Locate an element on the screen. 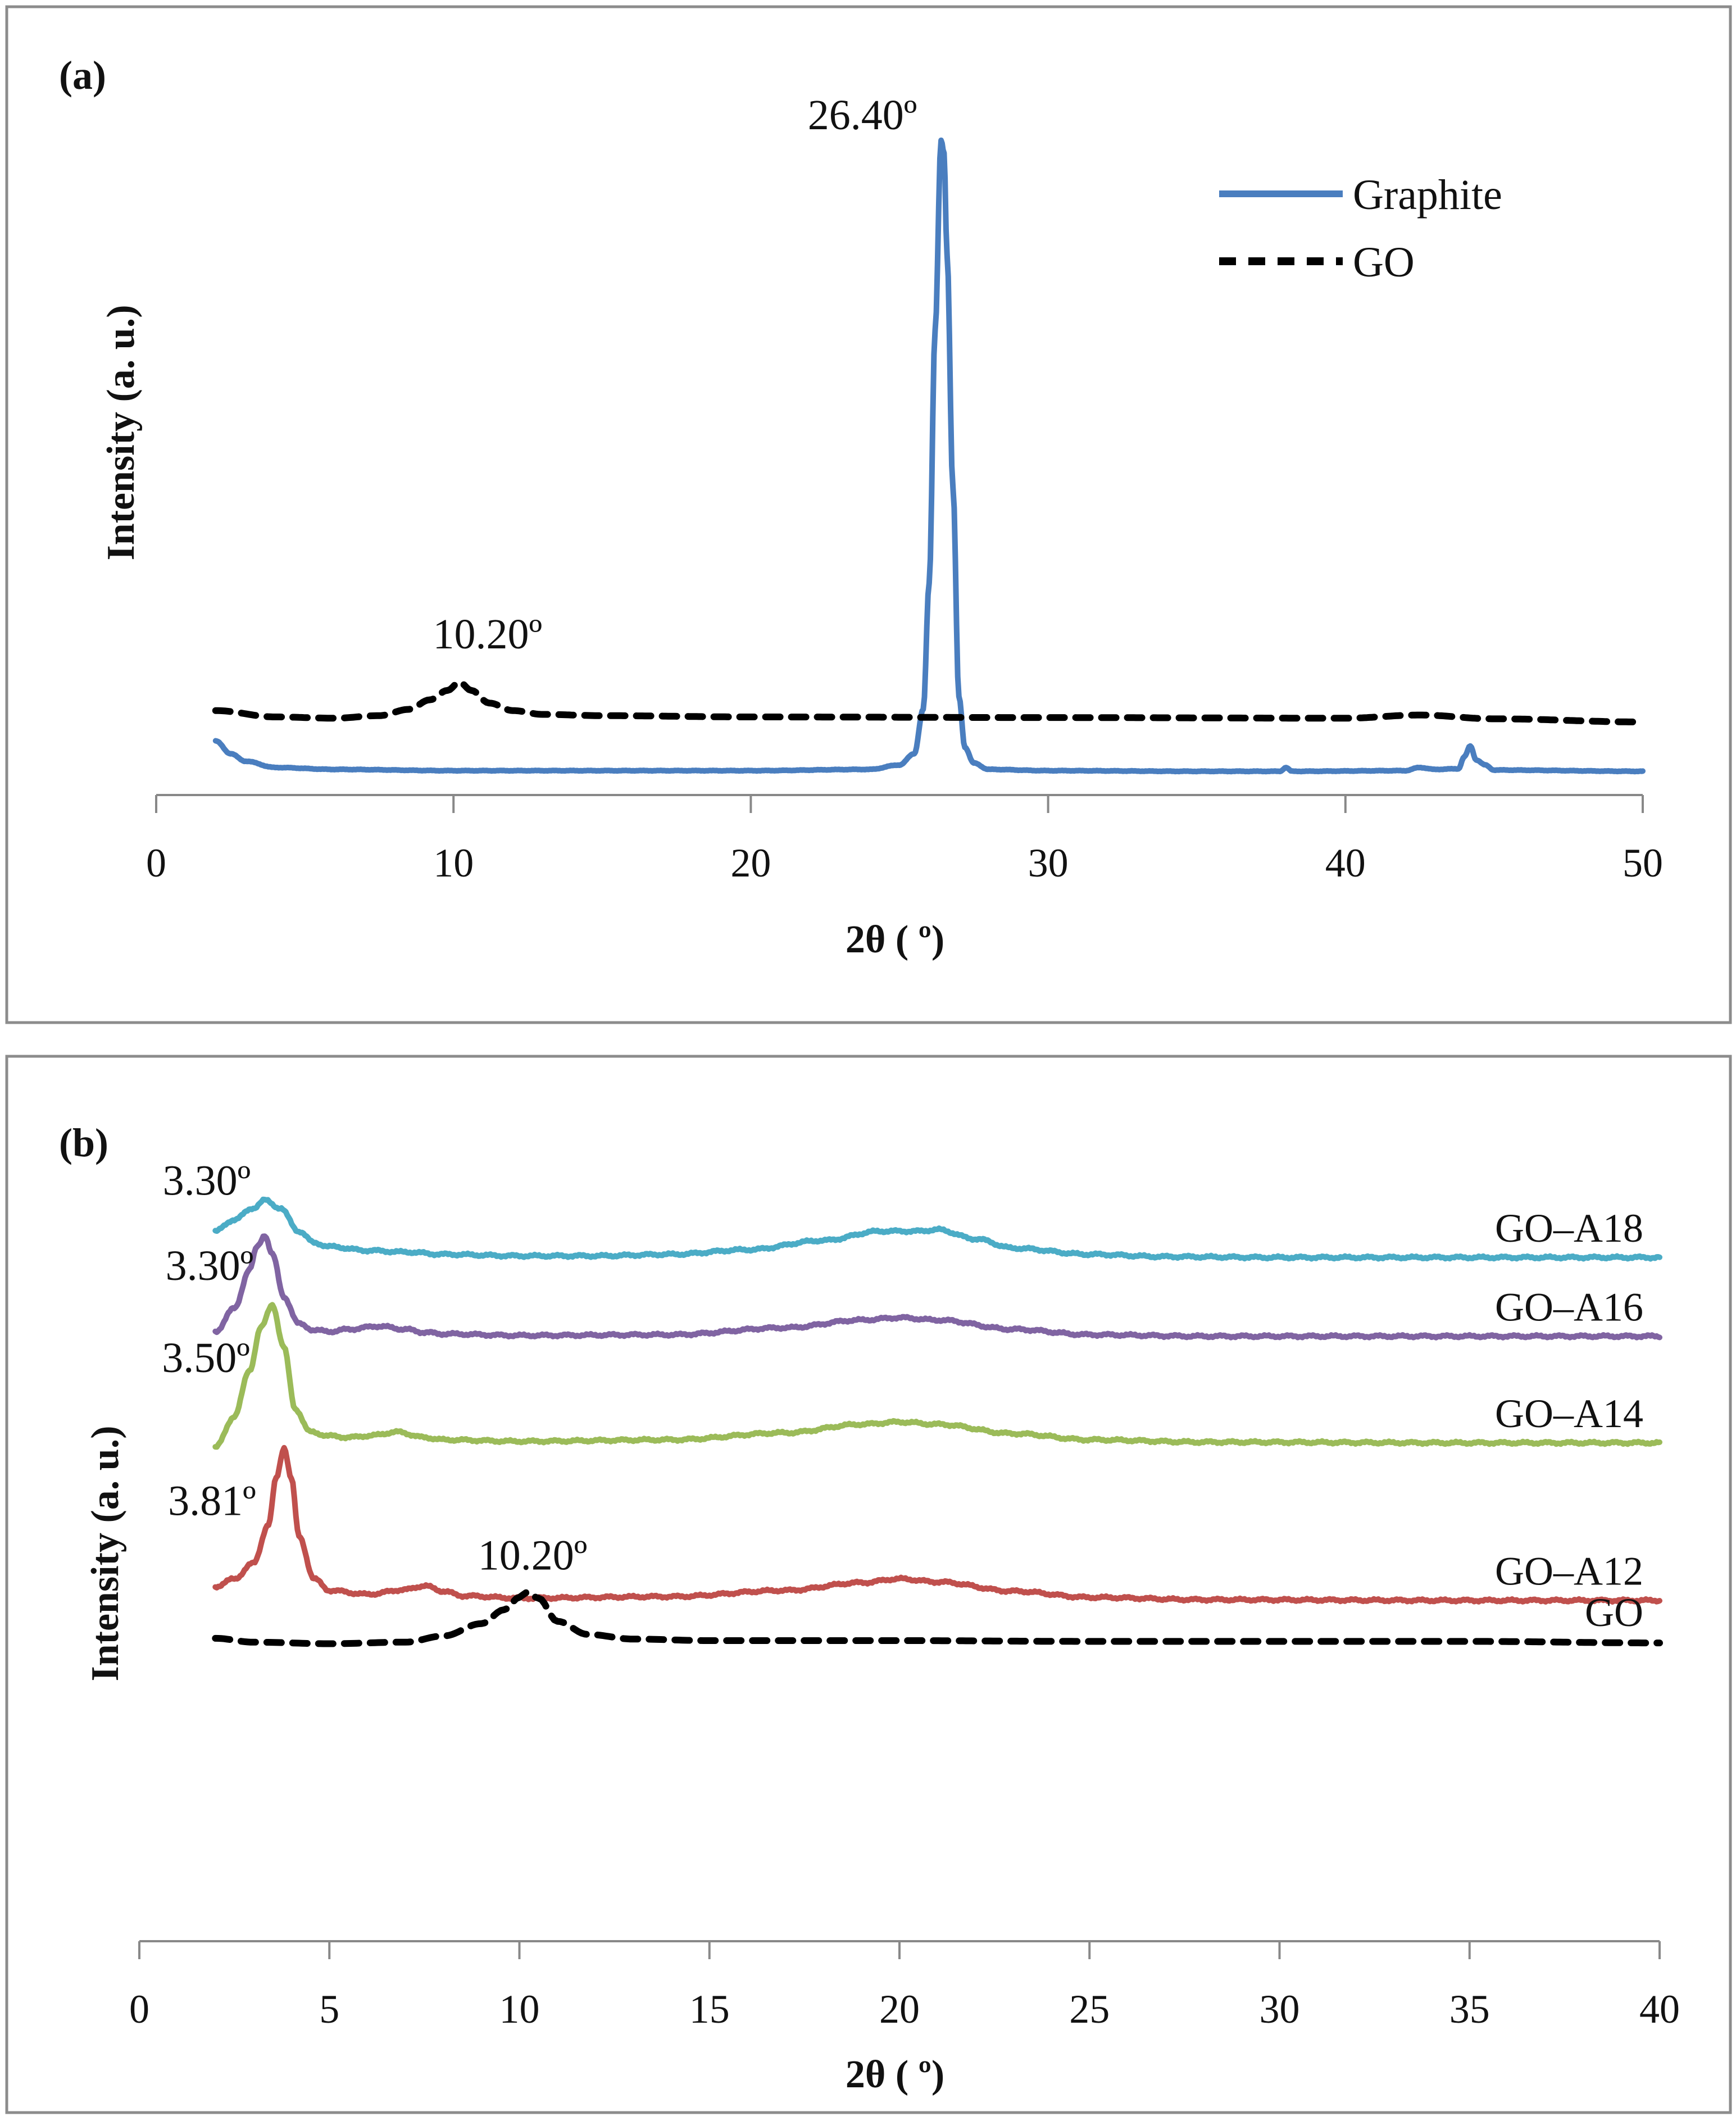 This screenshot has height=2121, width=1736. x-tick-label-a-20: 20 is located at coordinates (750, 863).